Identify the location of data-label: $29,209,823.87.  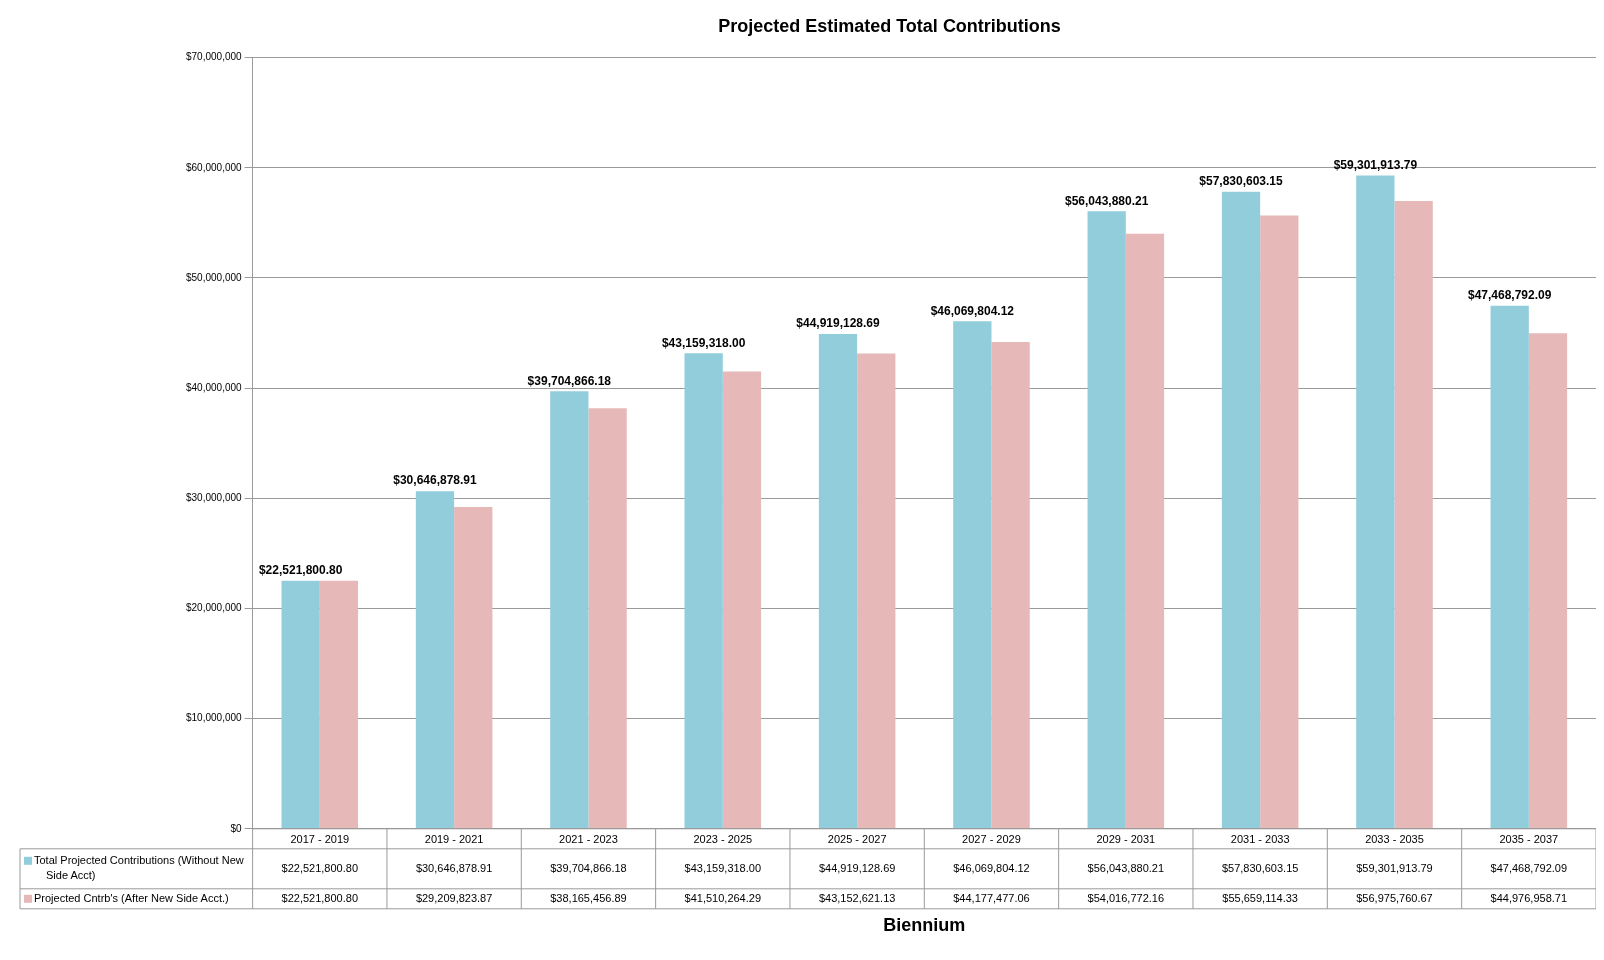
(454, 897).